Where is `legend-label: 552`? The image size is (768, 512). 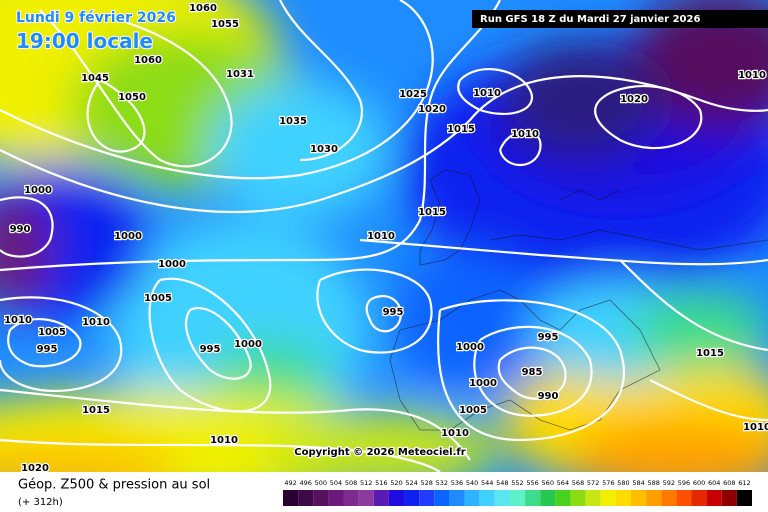
legend-label: 552 is located at coordinates (517, 483).